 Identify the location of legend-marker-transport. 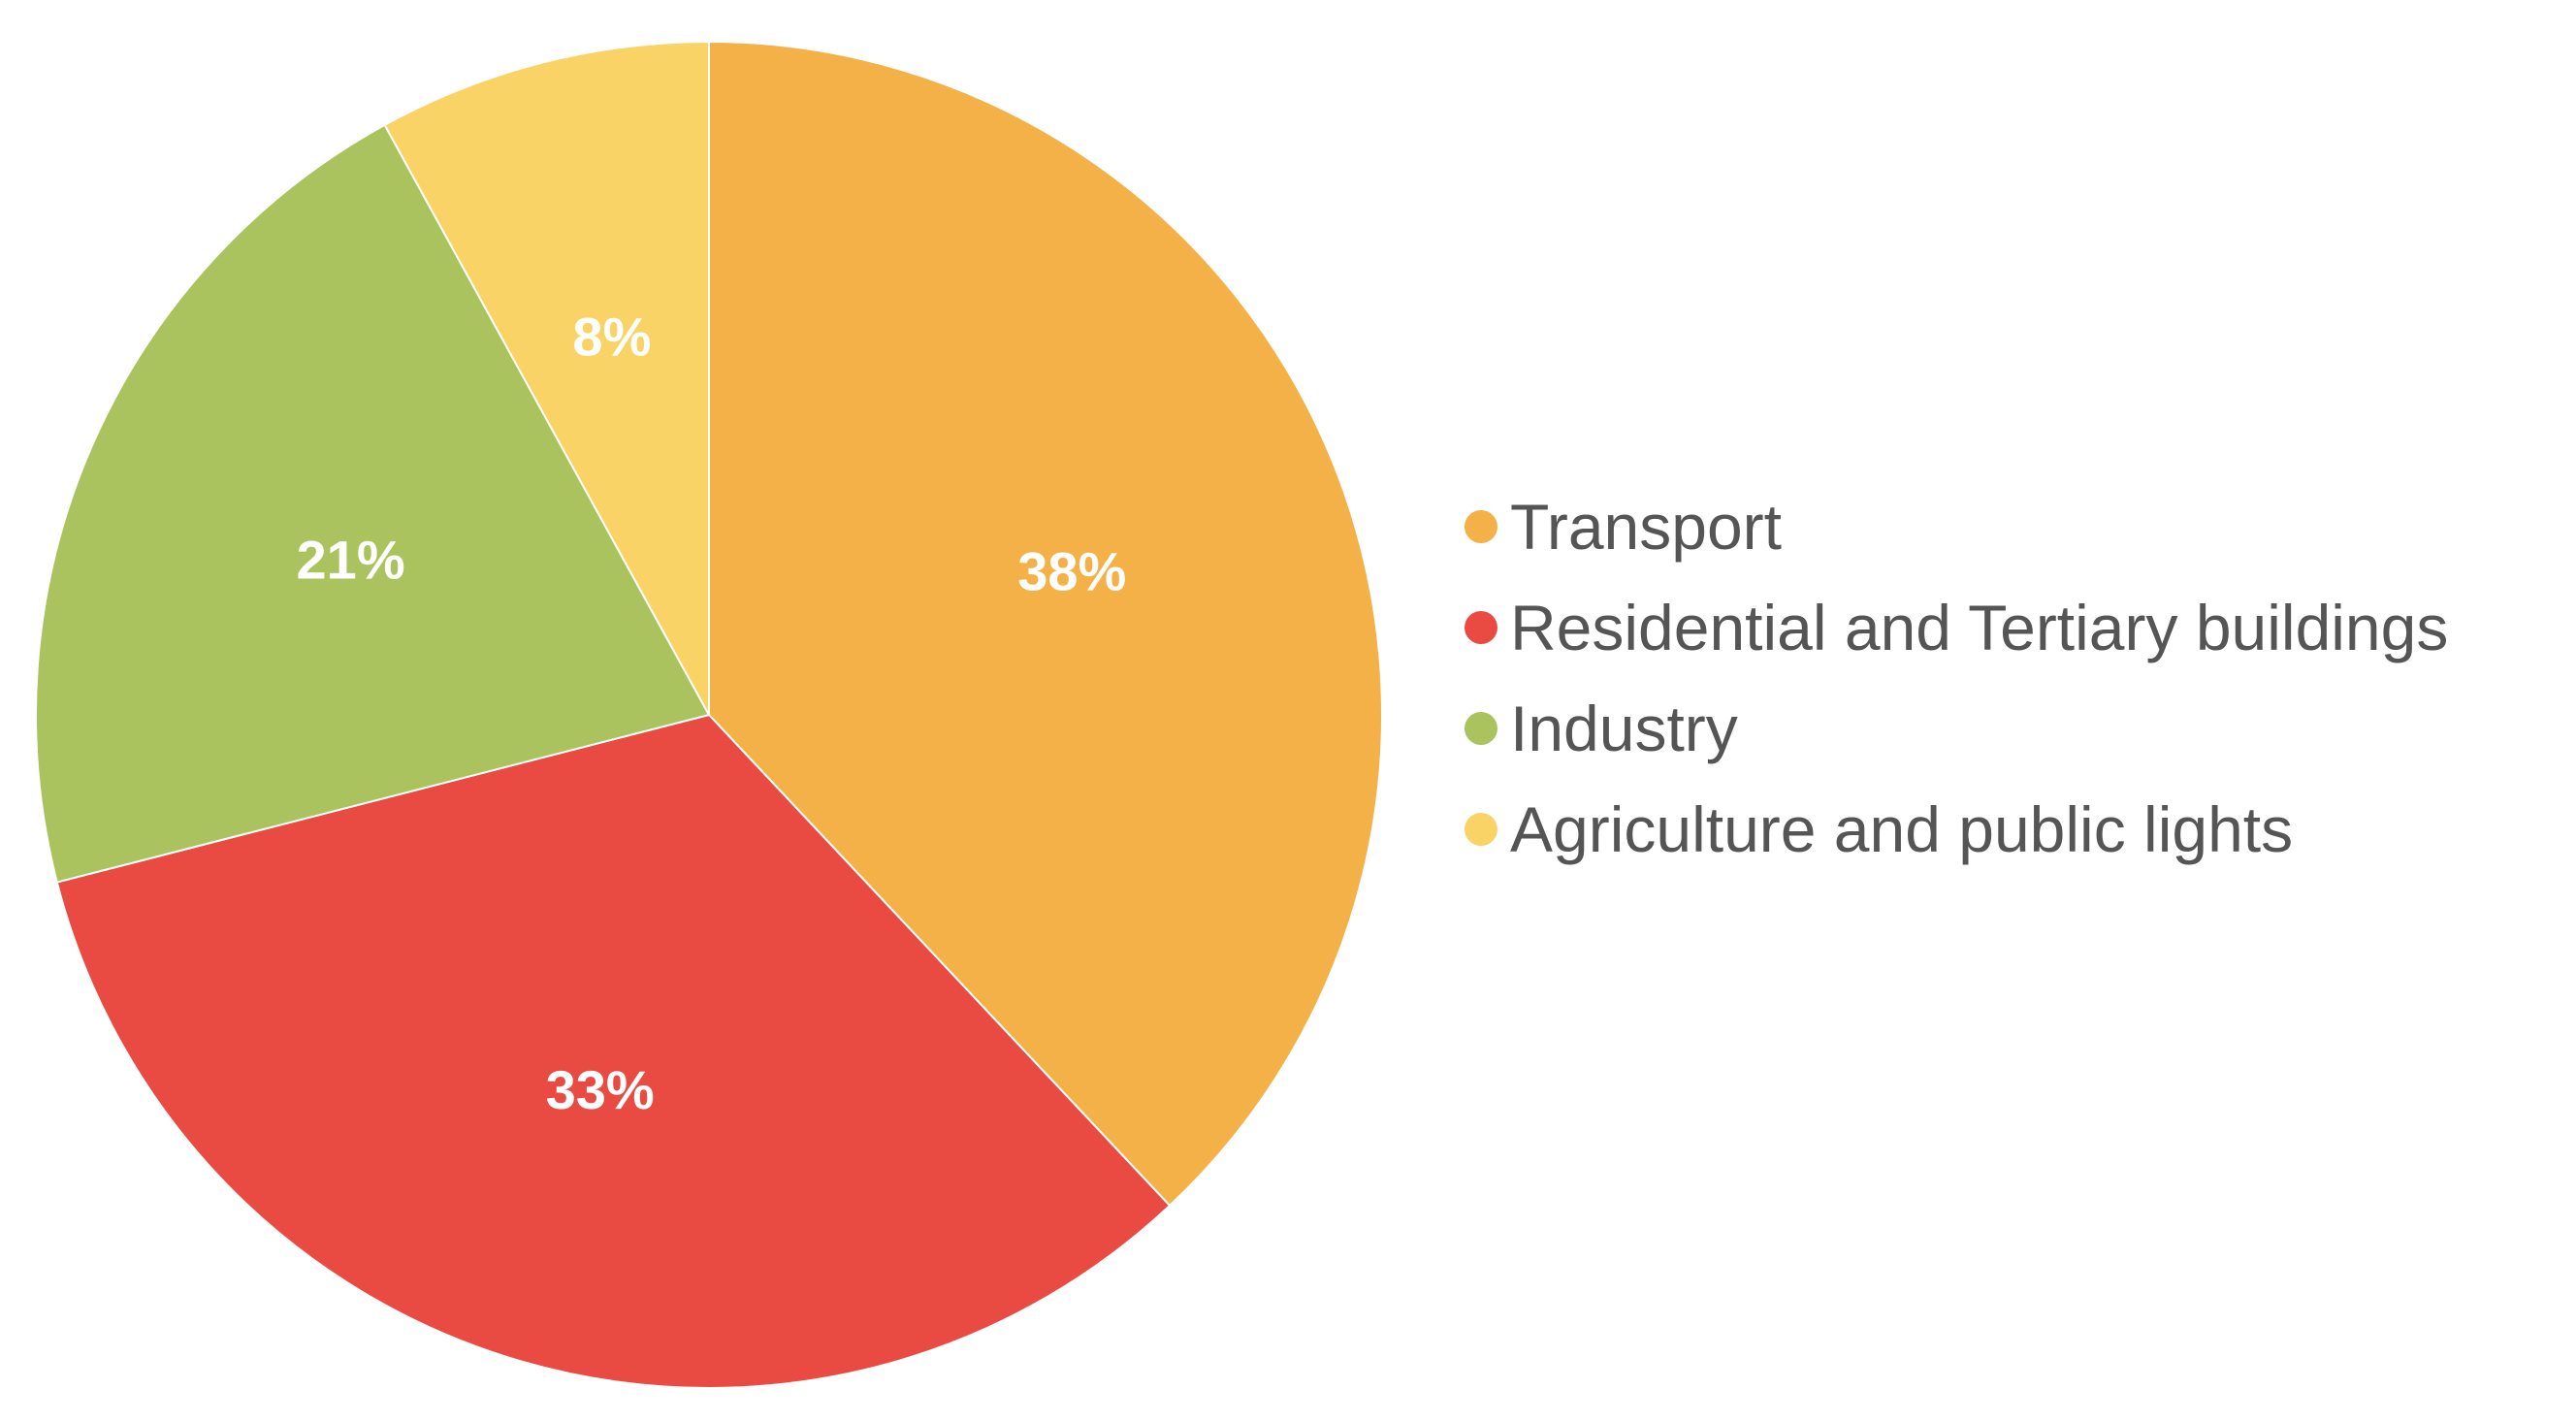
(1481, 526).